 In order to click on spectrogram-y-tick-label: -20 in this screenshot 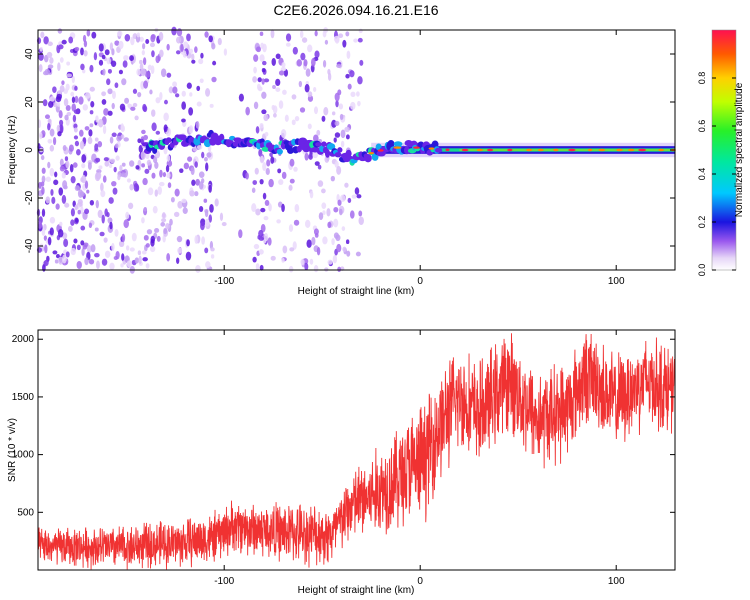, I will do `click(29, 197)`.